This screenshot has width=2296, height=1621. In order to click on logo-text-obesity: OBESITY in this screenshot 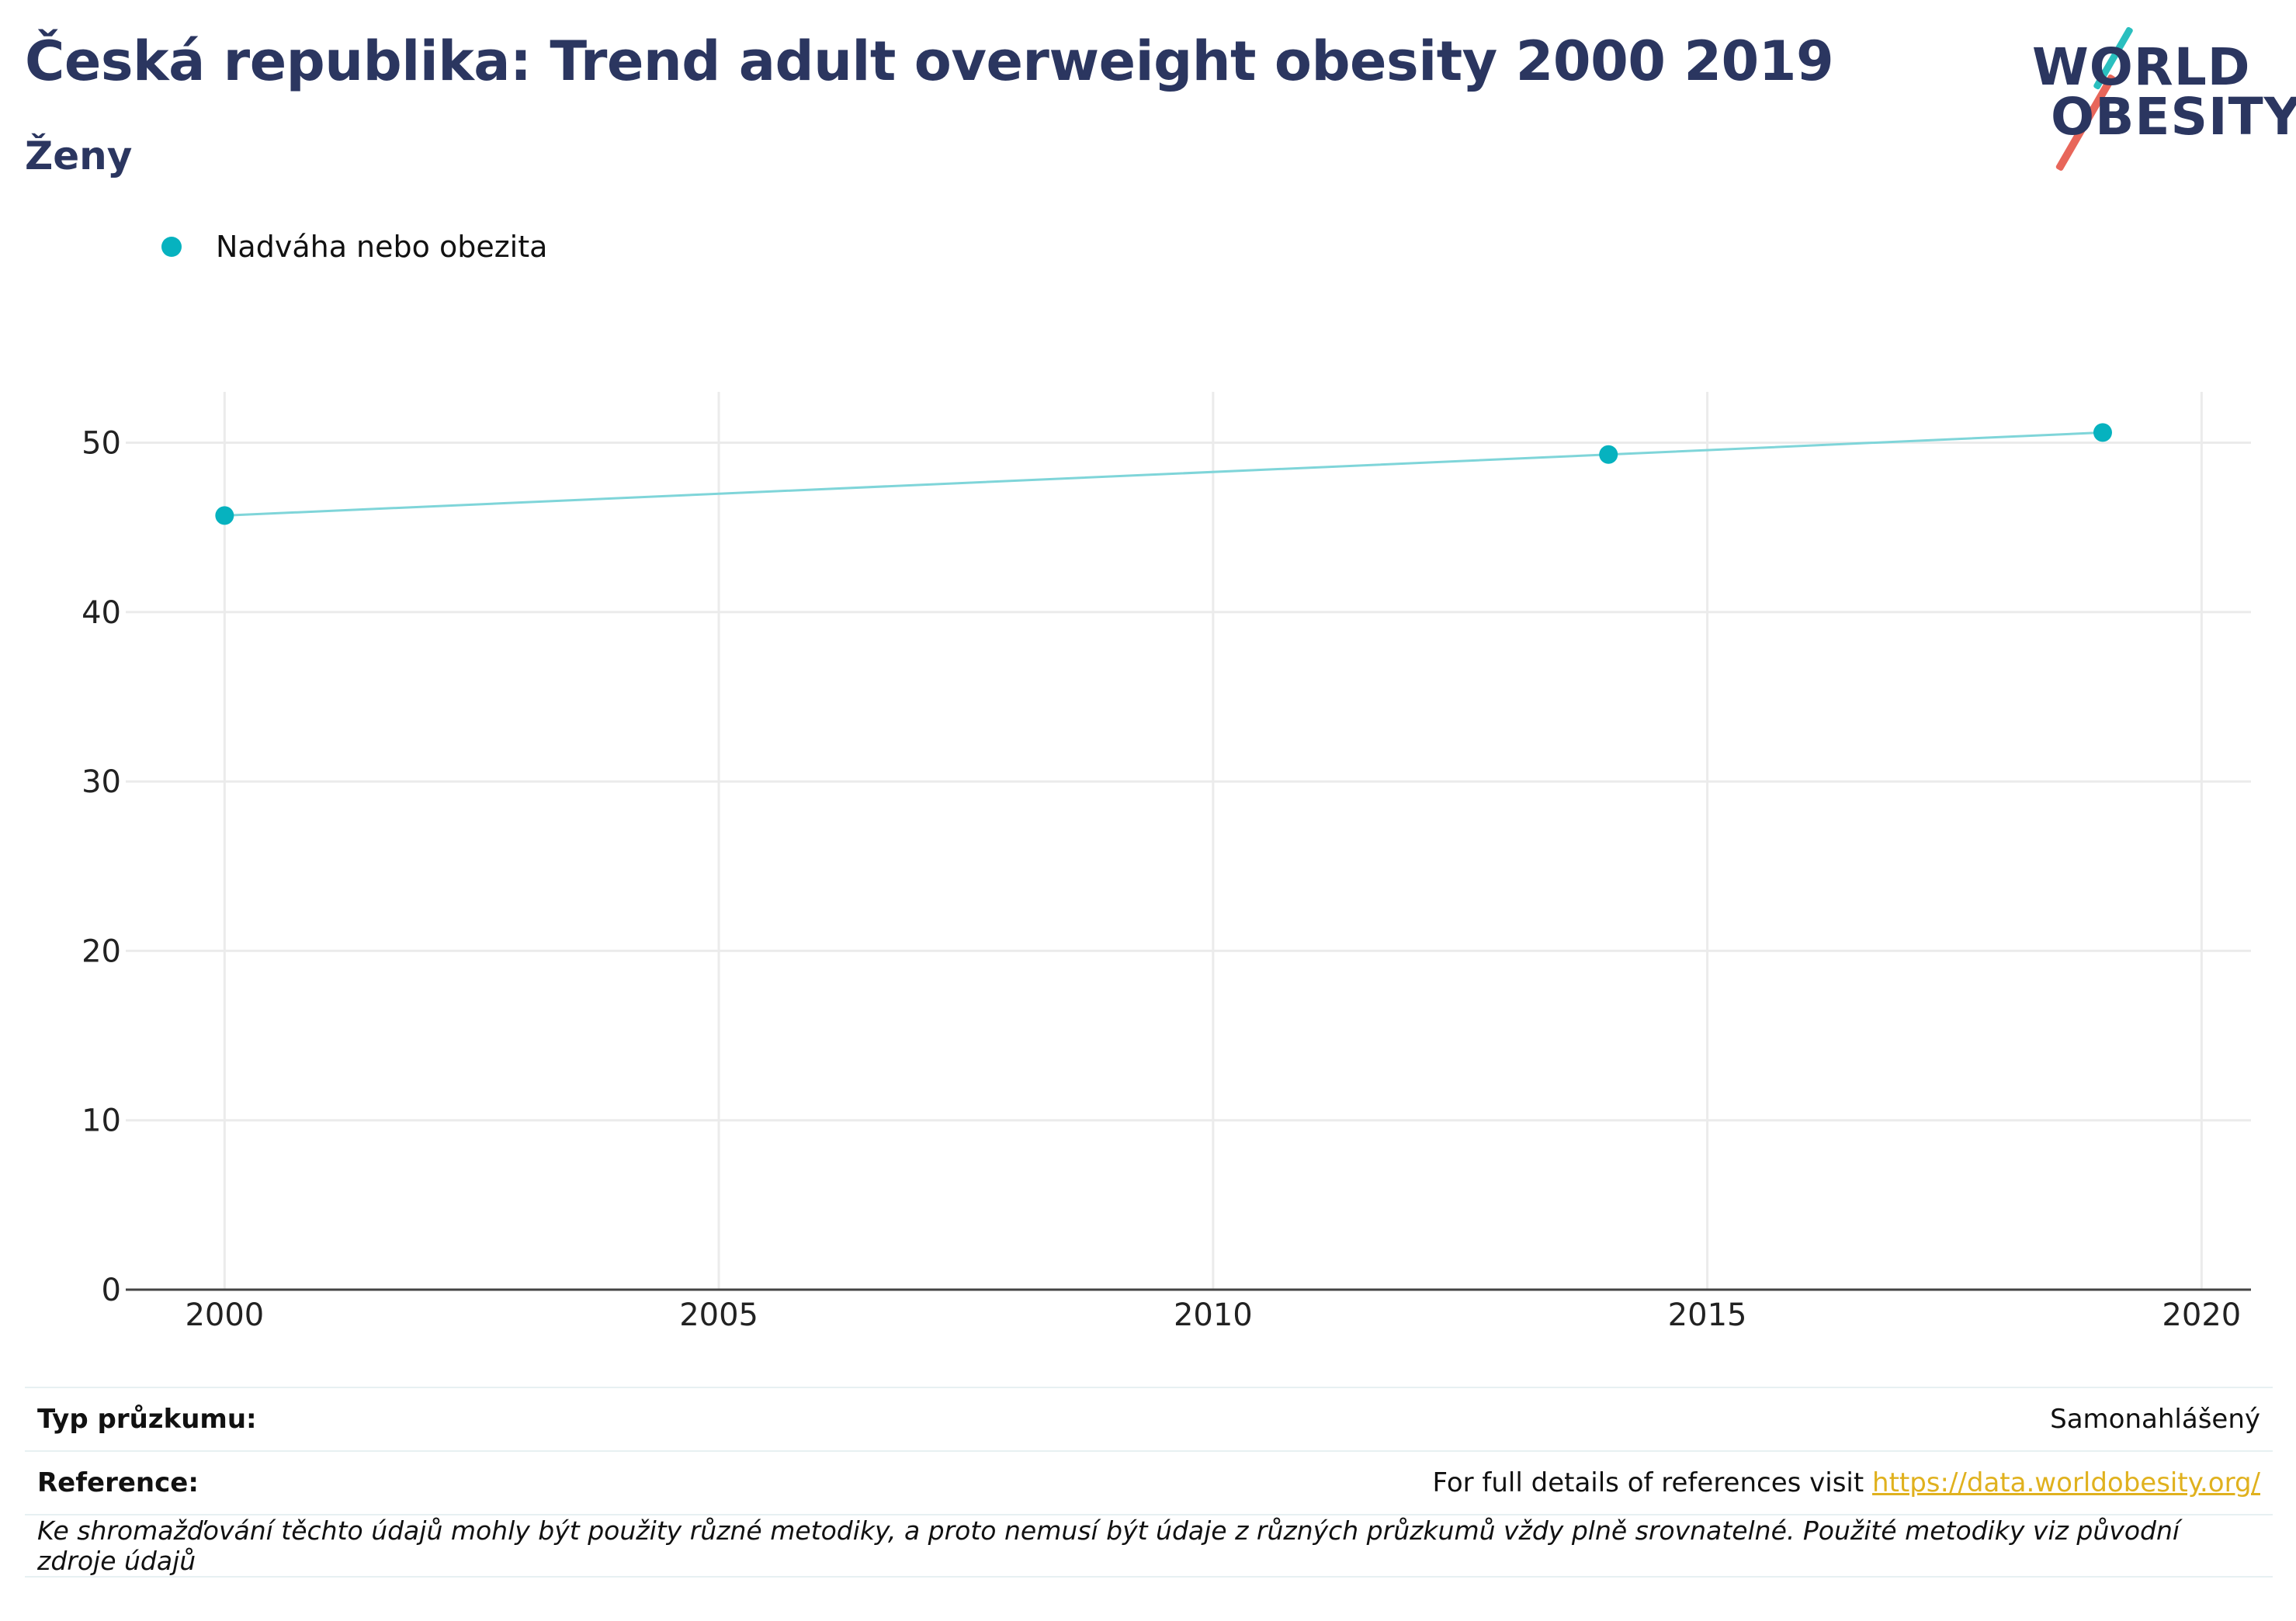, I will do `click(2173, 117)`.